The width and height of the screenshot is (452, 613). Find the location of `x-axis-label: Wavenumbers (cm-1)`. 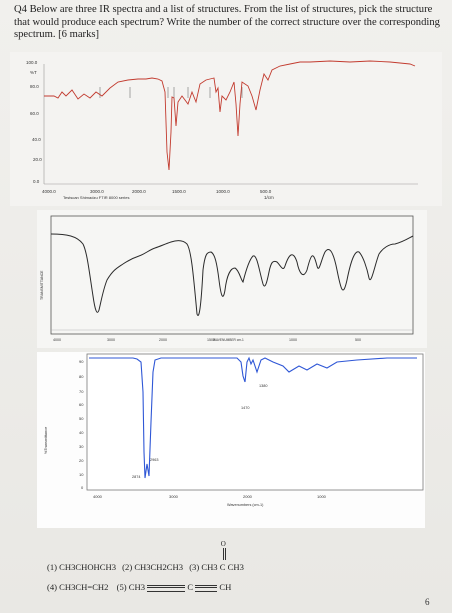

x-axis-label: Wavenumbers (cm-1) is located at coordinates (245, 505).